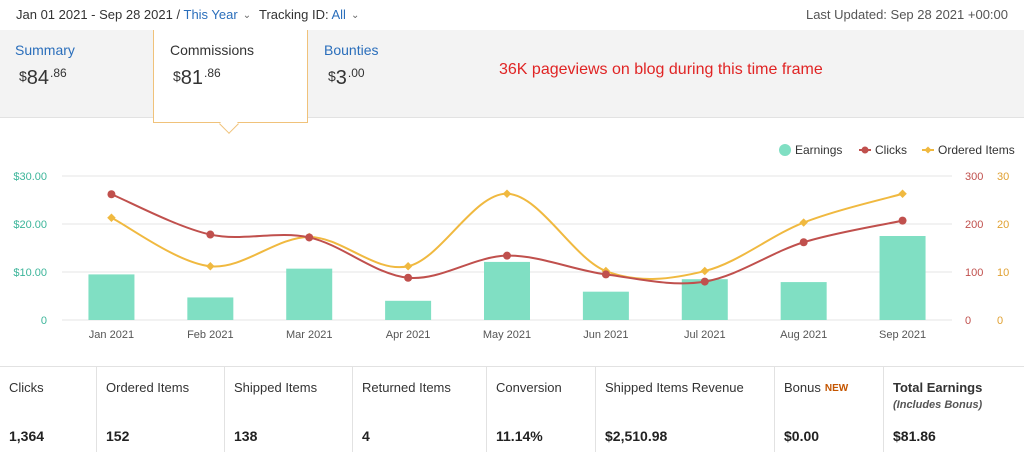  I want to click on ordered-items-axis-tick: 20, so click(1003, 225).